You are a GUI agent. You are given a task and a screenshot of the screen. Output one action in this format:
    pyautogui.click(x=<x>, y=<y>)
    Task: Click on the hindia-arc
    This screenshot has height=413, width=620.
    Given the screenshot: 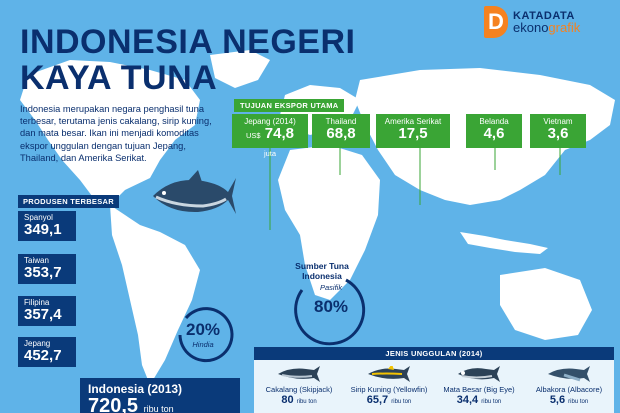 What is the action you would take?
    pyautogui.click(x=206, y=335)
    